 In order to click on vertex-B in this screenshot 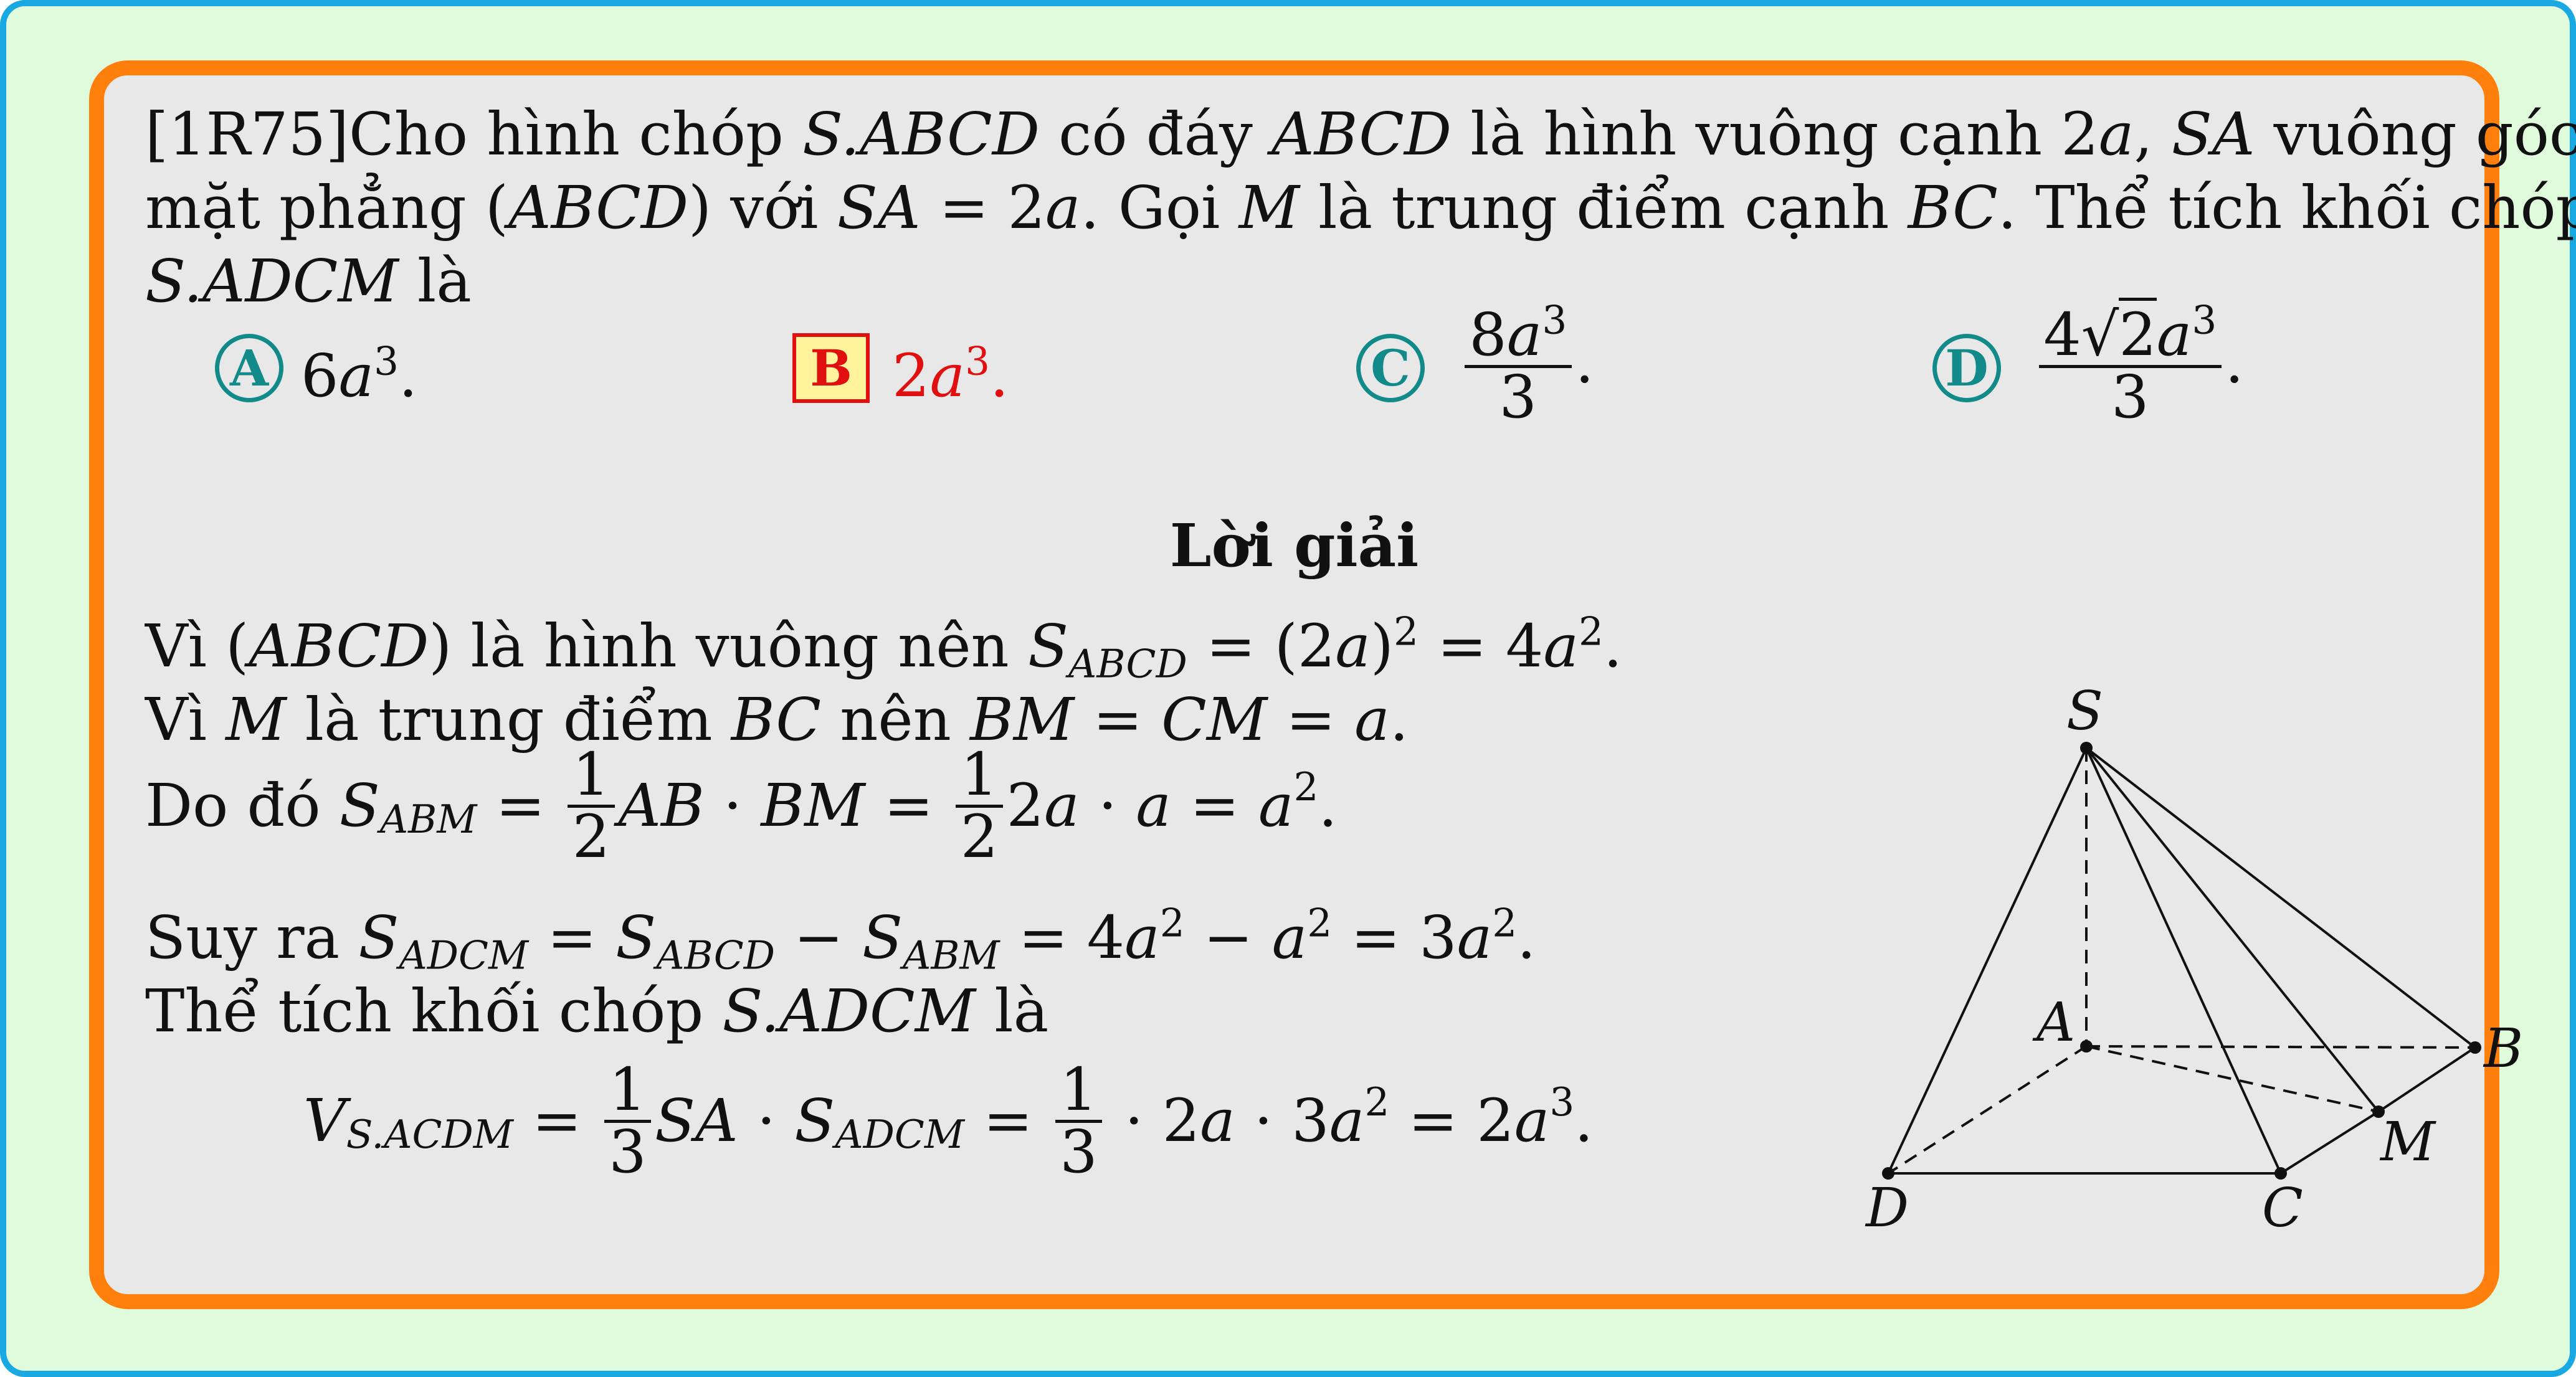, I will do `click(2475, 1047)`.